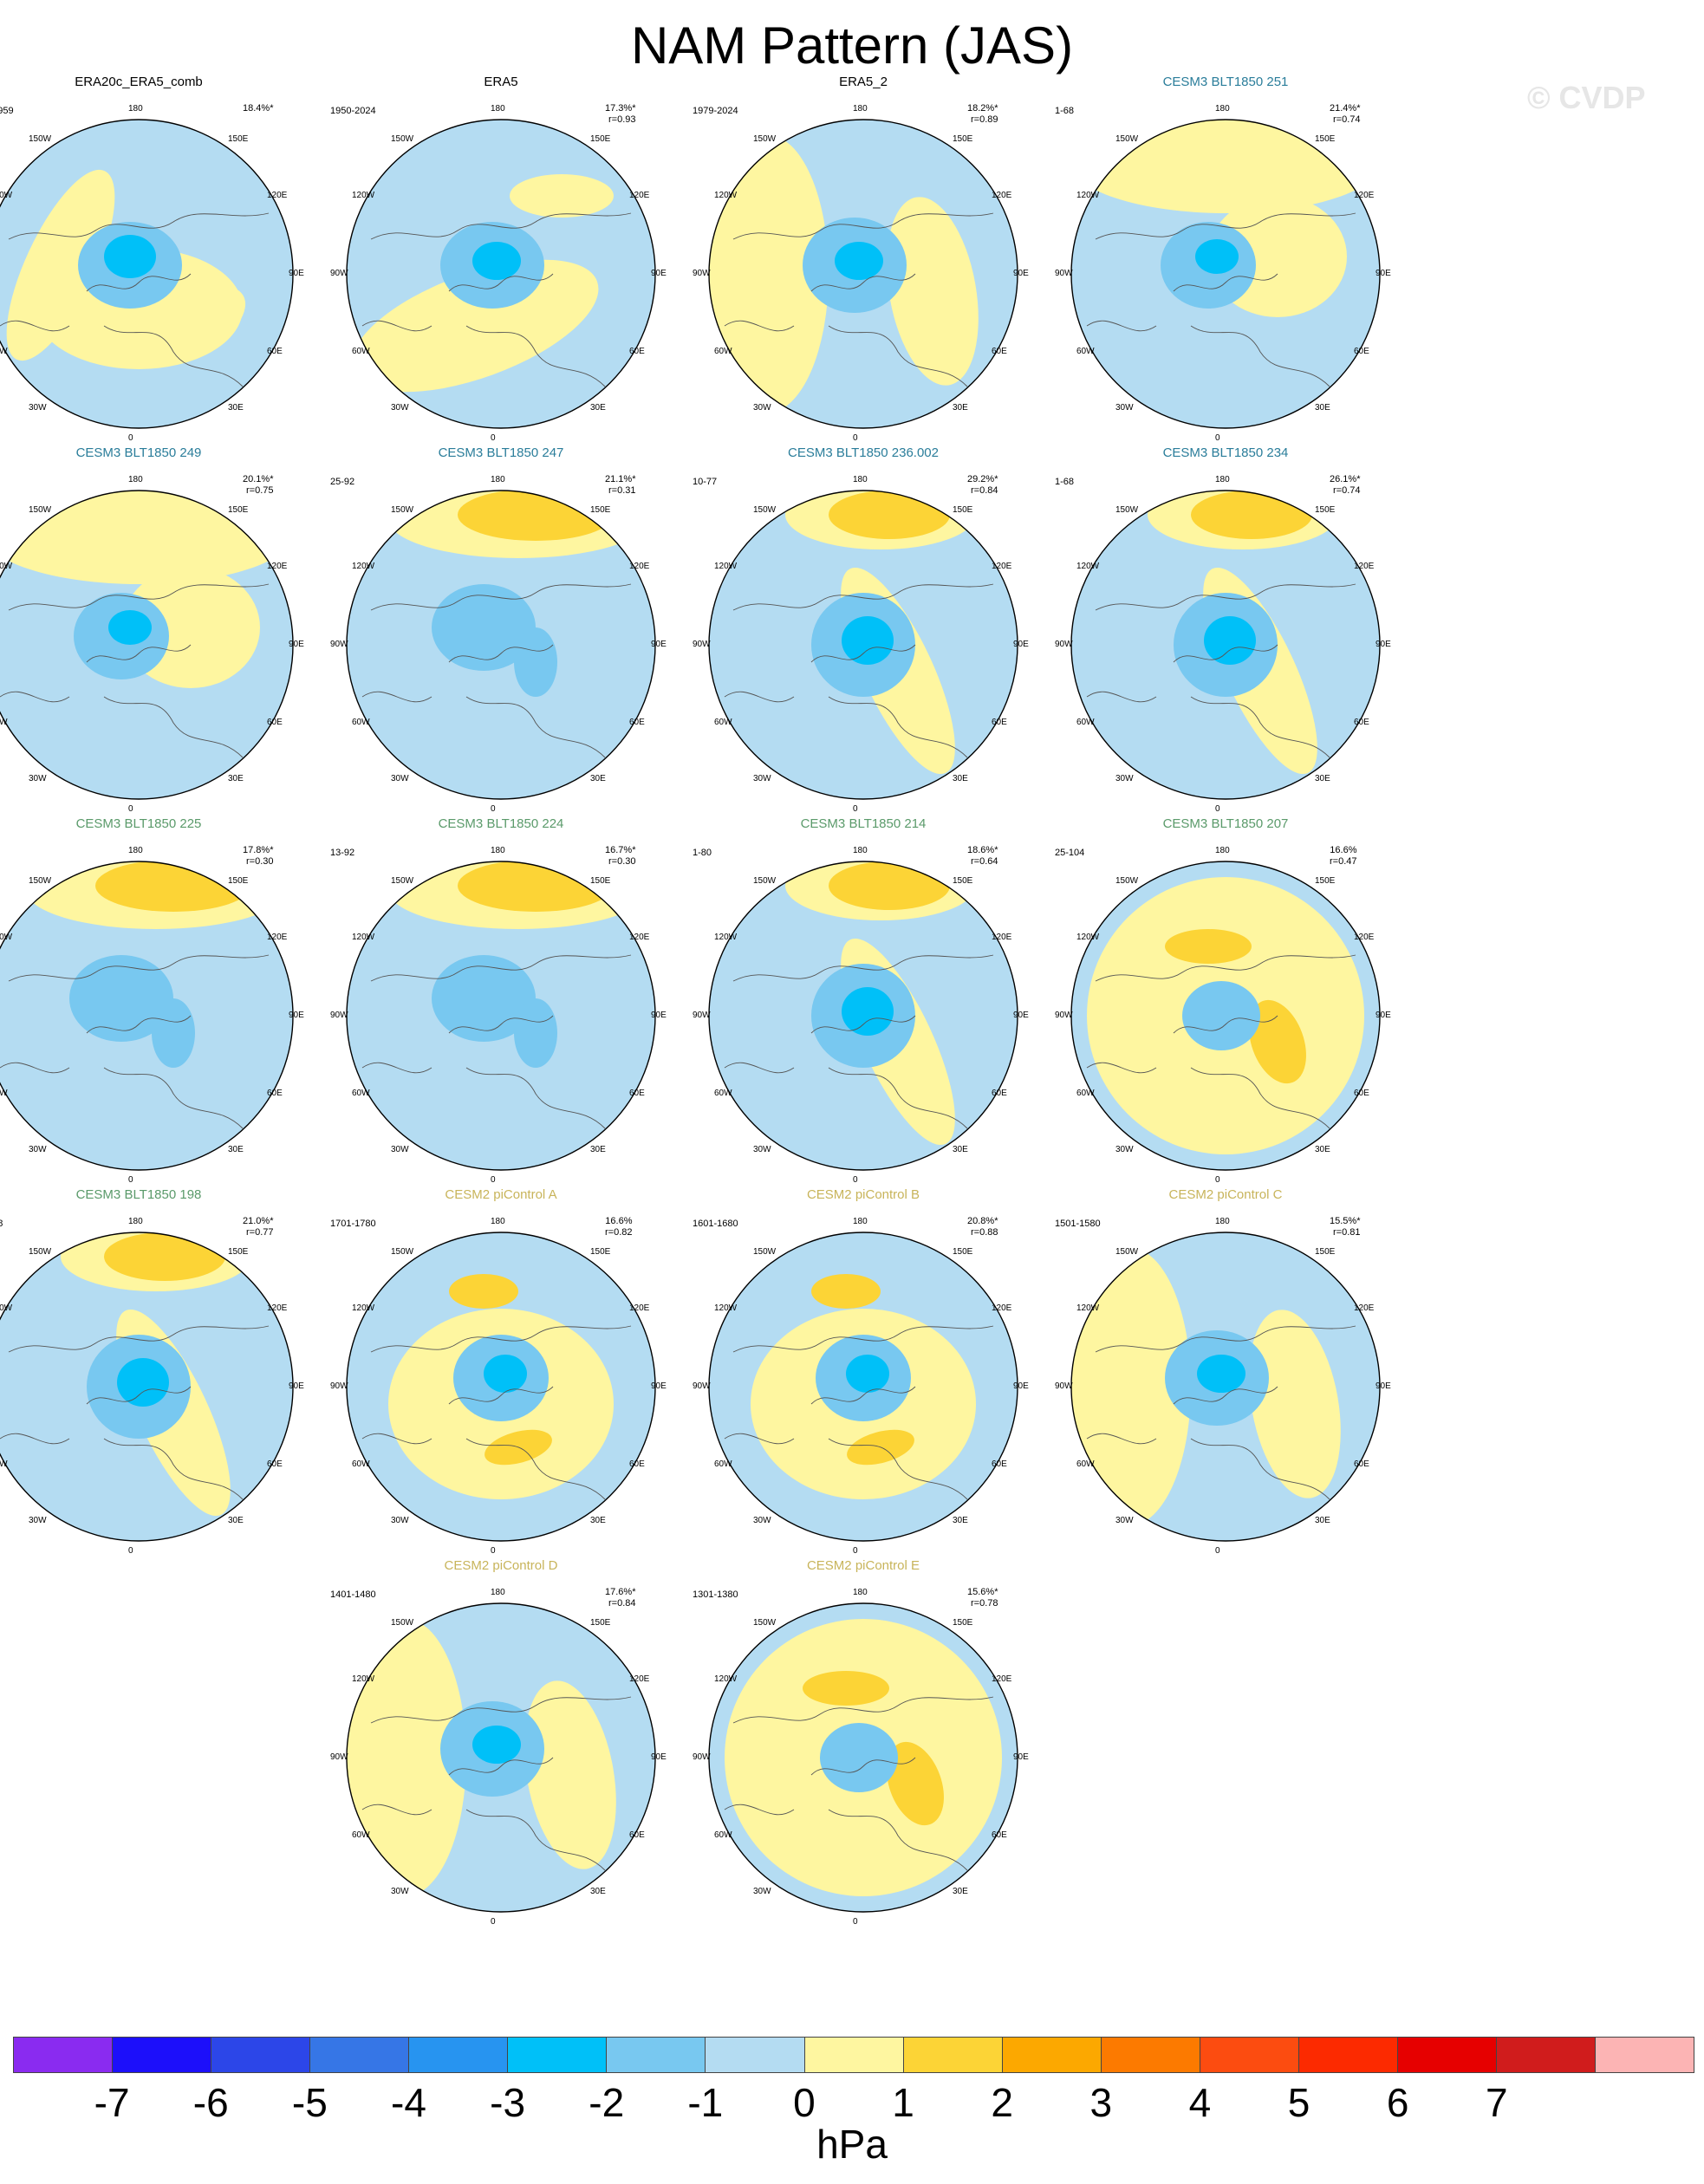 The width and height of the screenshot is (1704, 2184). Describe the element at coordinates (983, 479) in the screenshot. I see `panel-pct: 29.2%*` at that location.